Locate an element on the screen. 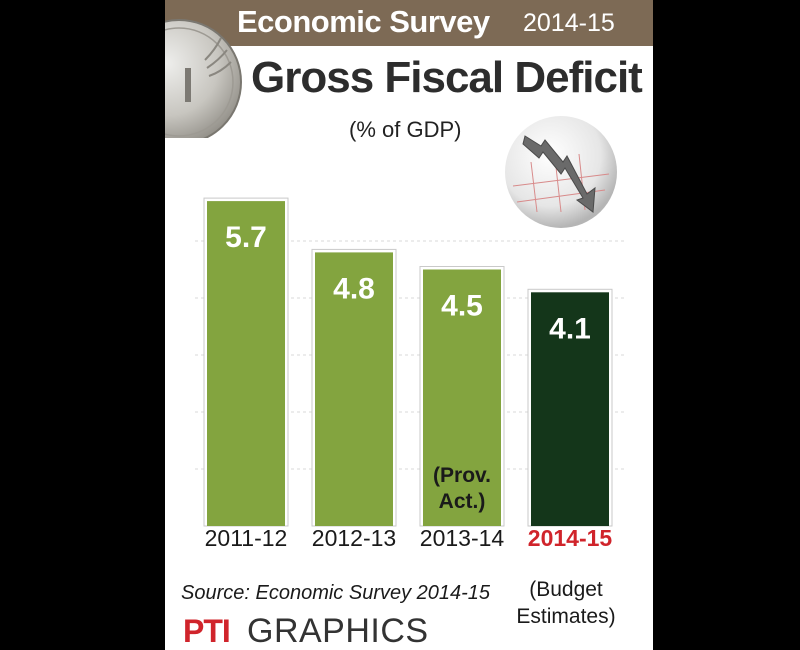 This screenshot has width=800, height=650. bar-value-label-2011-12: 5.7 is located at coordinates (246, 237).